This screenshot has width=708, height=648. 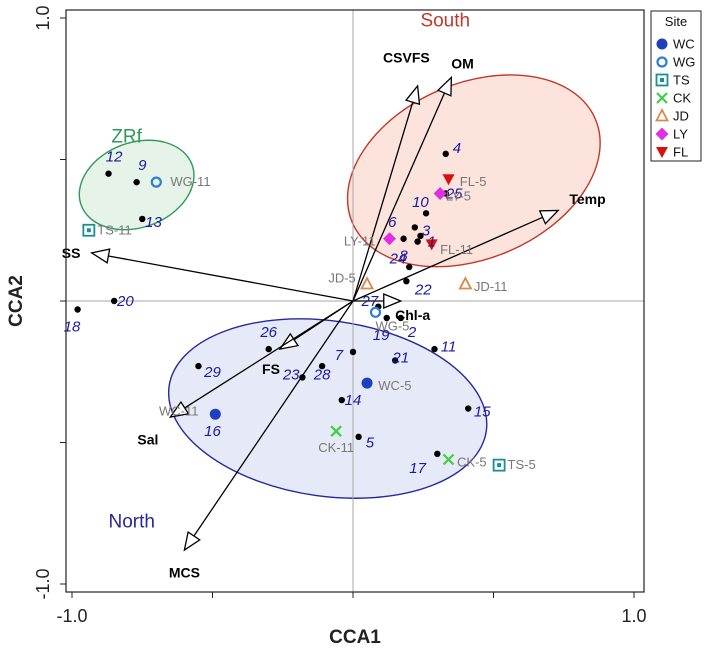 What do you see at coordinates (680, 152) in the screenshot?
I see `legend-label-fl: FL` at bounding box center [680, 152].